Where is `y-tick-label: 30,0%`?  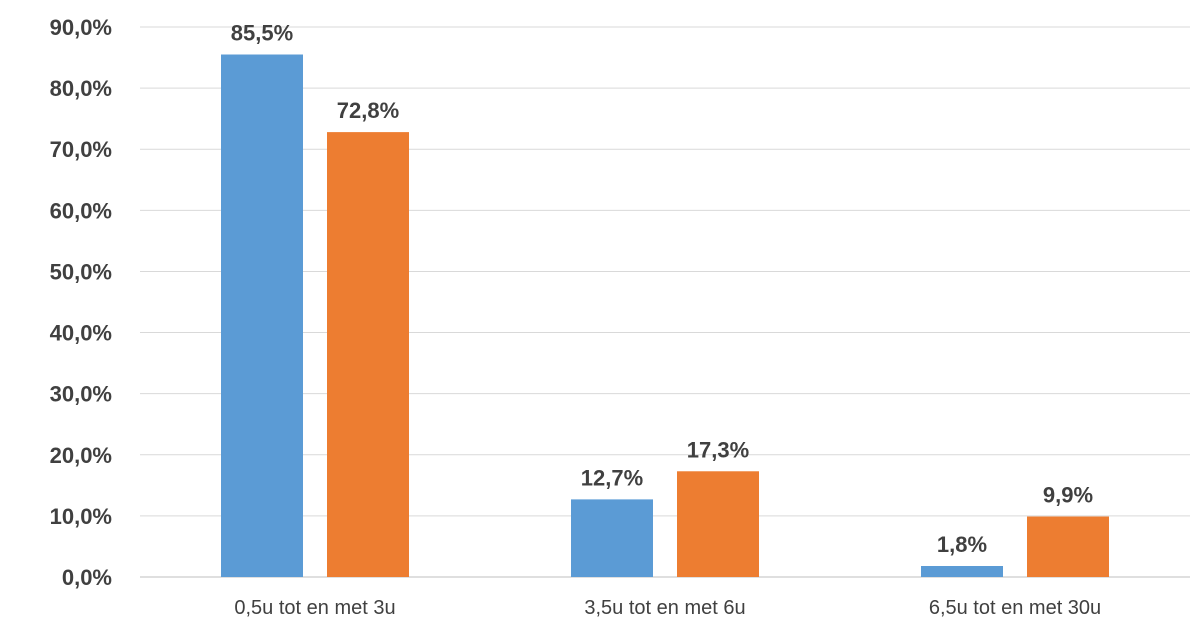 y-tick-label: 30,0% is located at coordinates (81, 394).